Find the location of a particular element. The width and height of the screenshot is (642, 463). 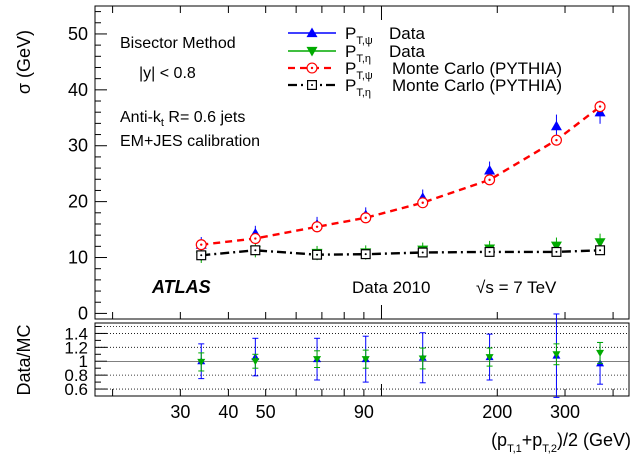

ratio-x-ticks: 30 40 50 90 200 300 is located at coordinates (363, 403).